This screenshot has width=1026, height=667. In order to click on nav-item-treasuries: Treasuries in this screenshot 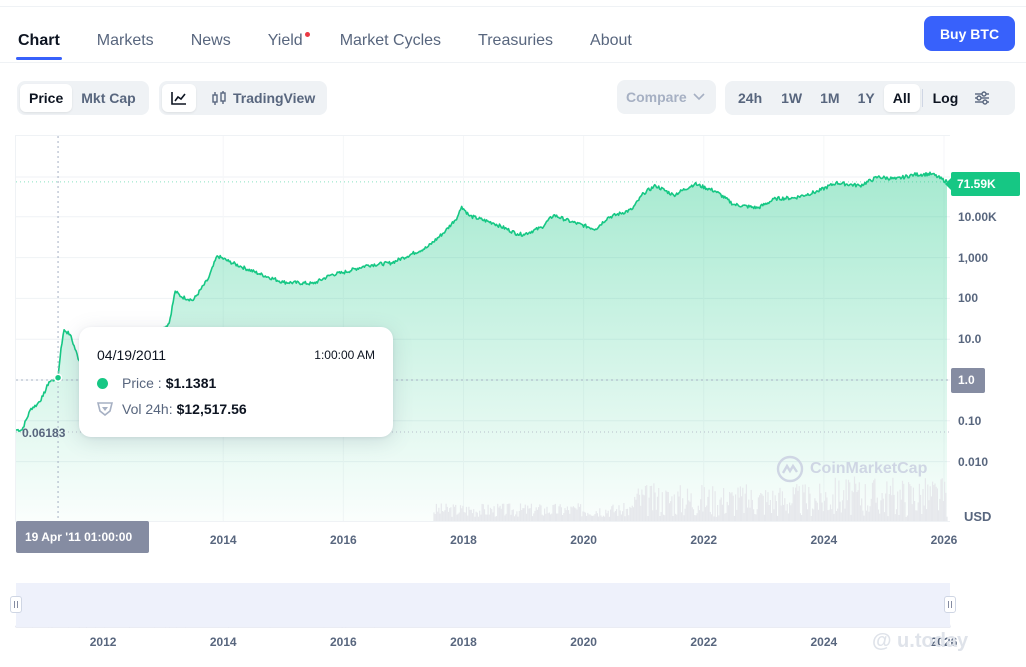, I will do `click(516, 40)`.